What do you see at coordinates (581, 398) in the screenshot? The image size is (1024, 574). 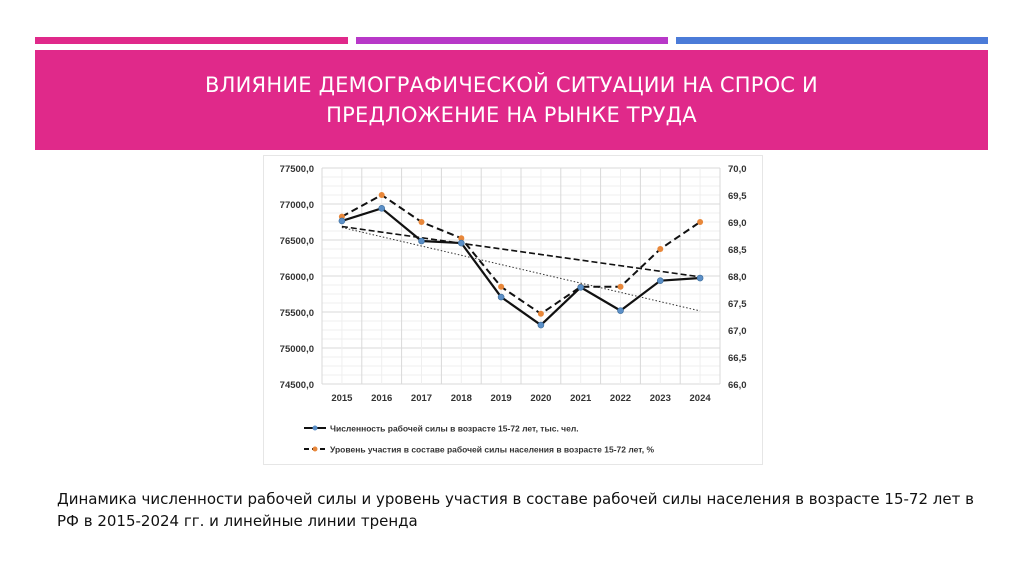 I see `x-tick-label: 2021` at bounding box center [581, 398].